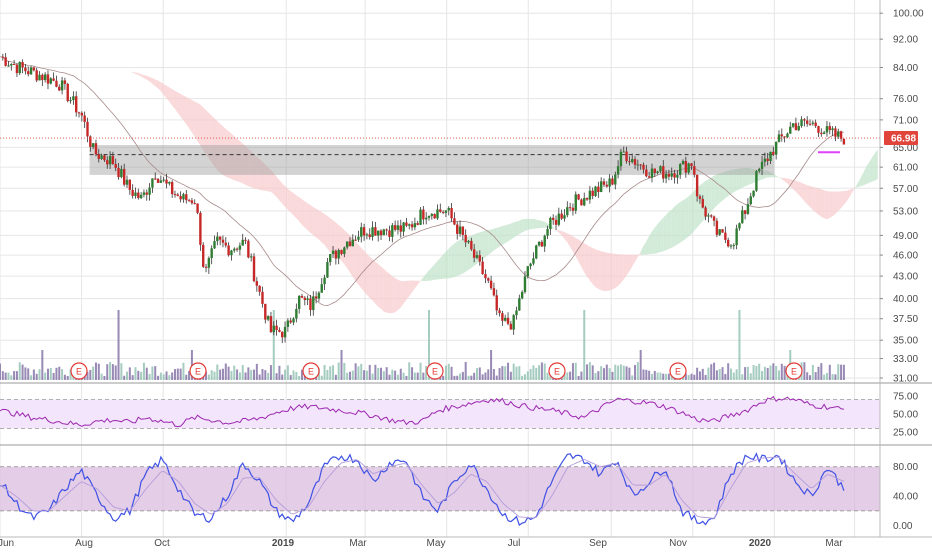  I want to click on time-tick-label: Sep, so click(598, 543).